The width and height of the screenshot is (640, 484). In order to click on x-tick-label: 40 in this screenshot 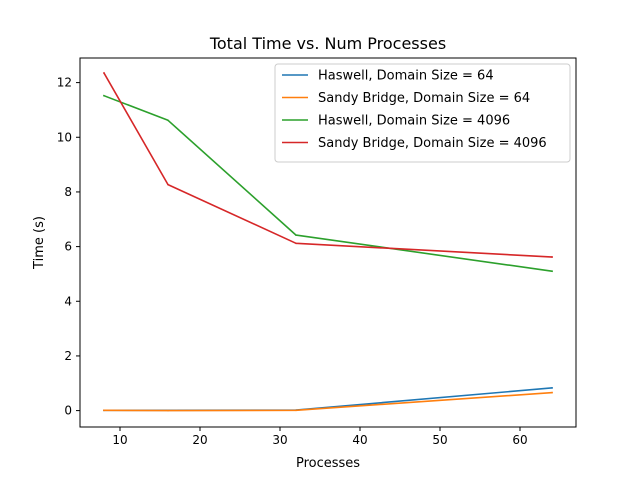, I will do `click(359, 440)`.